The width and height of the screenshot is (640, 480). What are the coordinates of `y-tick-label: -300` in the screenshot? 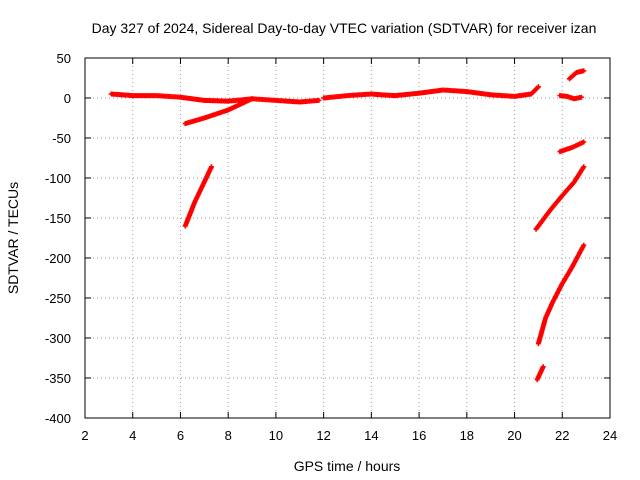 It's located at (58, 338).